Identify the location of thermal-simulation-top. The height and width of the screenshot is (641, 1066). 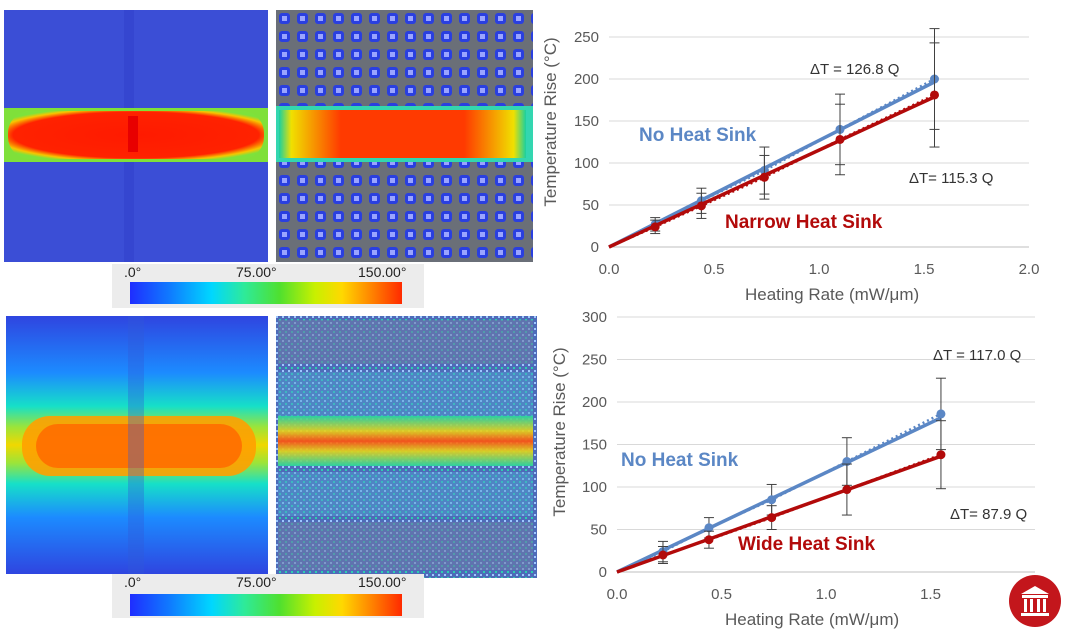
(136, 136).